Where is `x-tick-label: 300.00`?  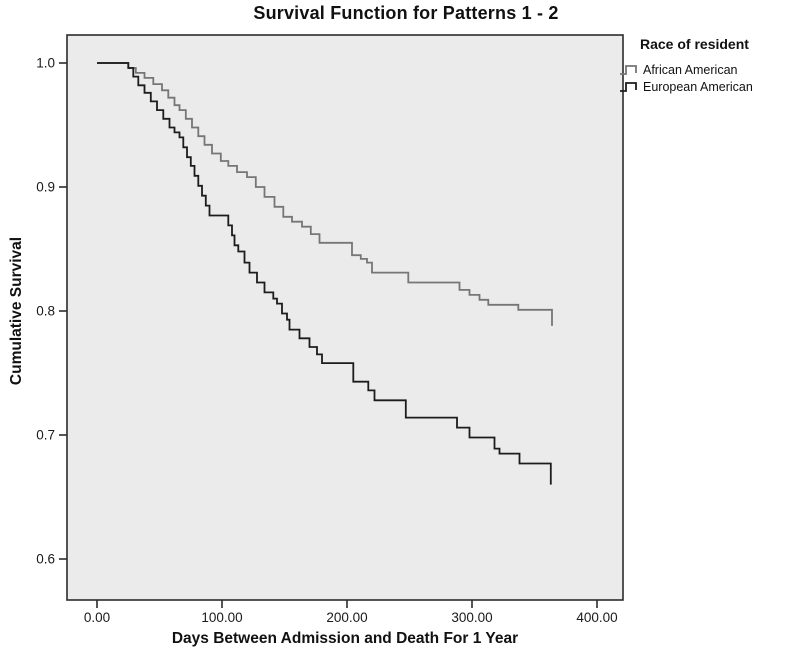
x-tick-label: 300.00 is located at coordinates (471, 617).